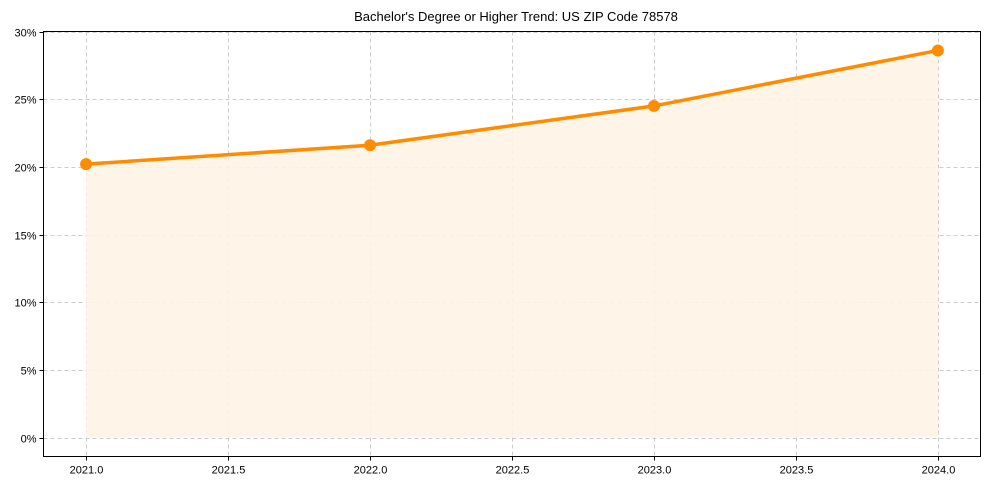 The image size is (989, 490). I want to click on y-tick-label: 30%, so click(25, 34).